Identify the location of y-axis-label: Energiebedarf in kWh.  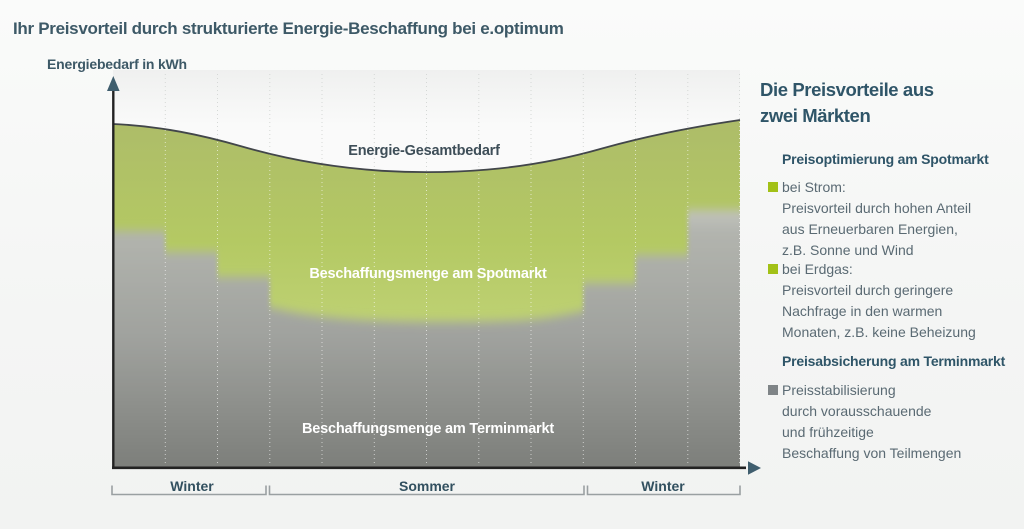
(117, 64).